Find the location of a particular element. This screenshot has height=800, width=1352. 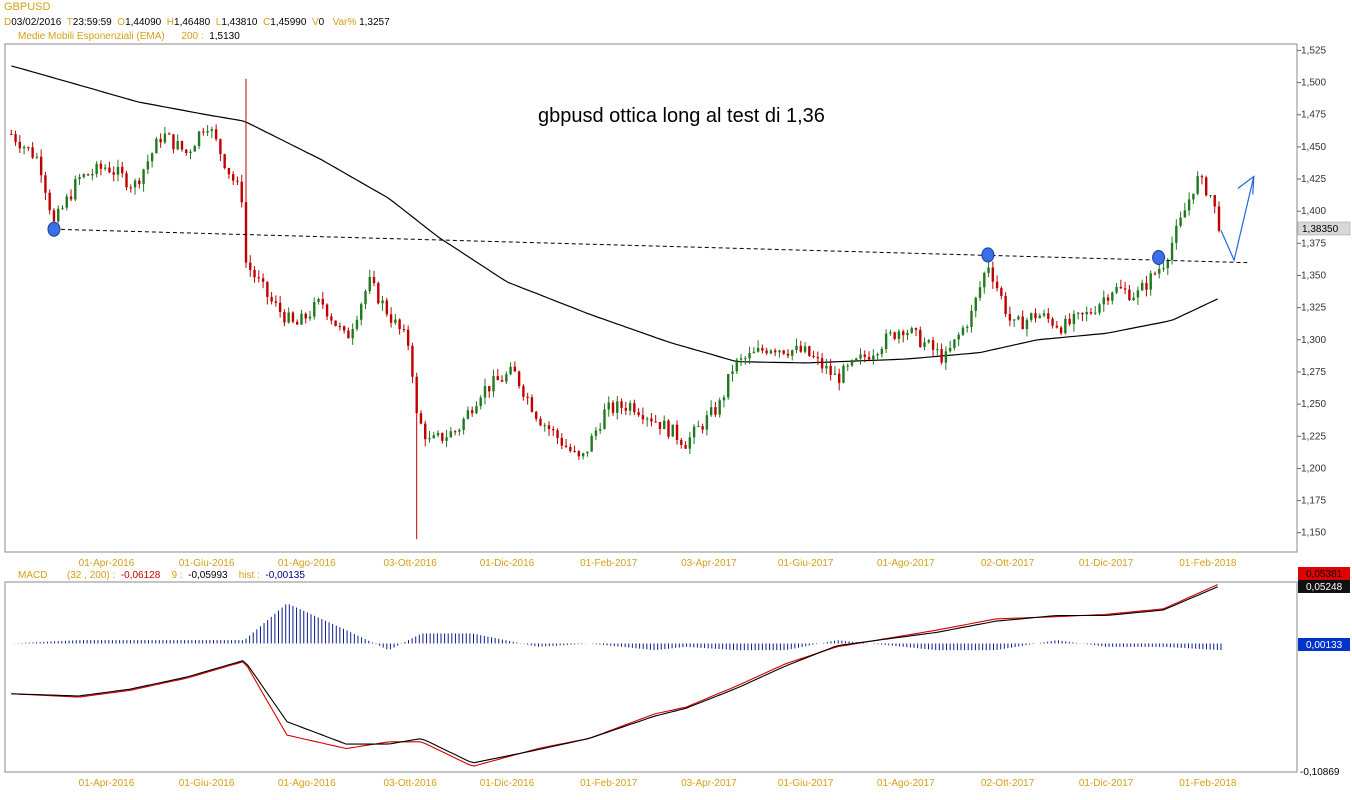

time-label: T is located at coordinates (69, 22).